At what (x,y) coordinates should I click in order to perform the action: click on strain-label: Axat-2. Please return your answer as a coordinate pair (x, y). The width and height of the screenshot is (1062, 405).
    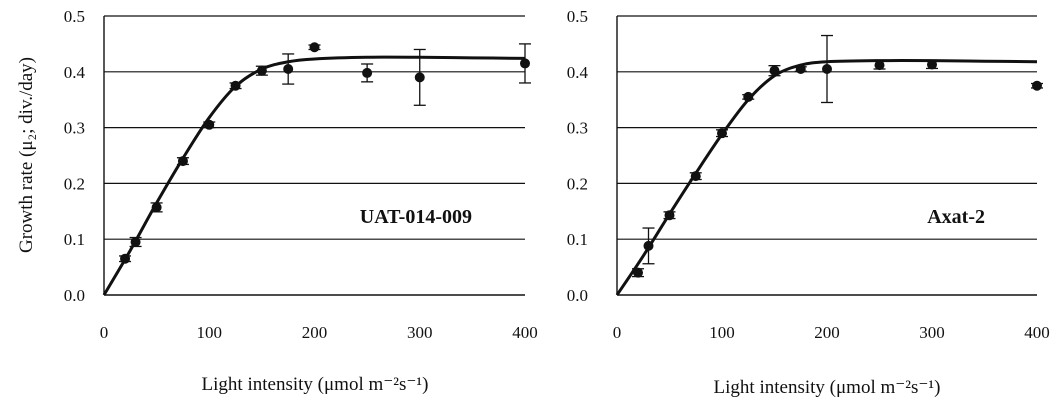
    Looking at the image, I should click on (956, 217).